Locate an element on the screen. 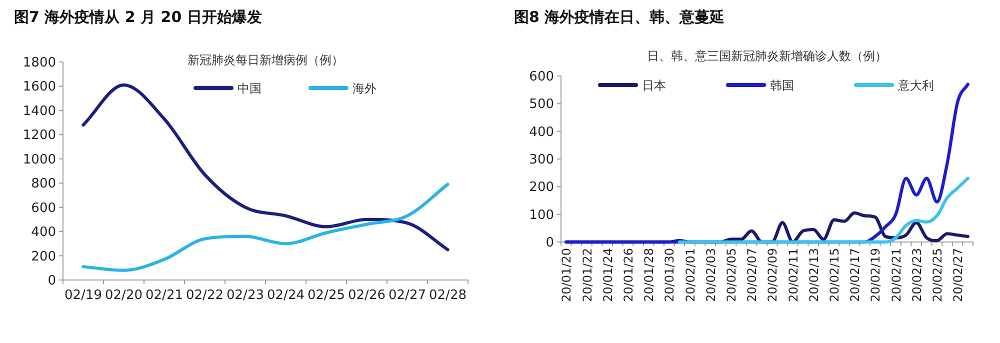  x-tick-label: 20/02/23 is located at coordinates (917, 275).